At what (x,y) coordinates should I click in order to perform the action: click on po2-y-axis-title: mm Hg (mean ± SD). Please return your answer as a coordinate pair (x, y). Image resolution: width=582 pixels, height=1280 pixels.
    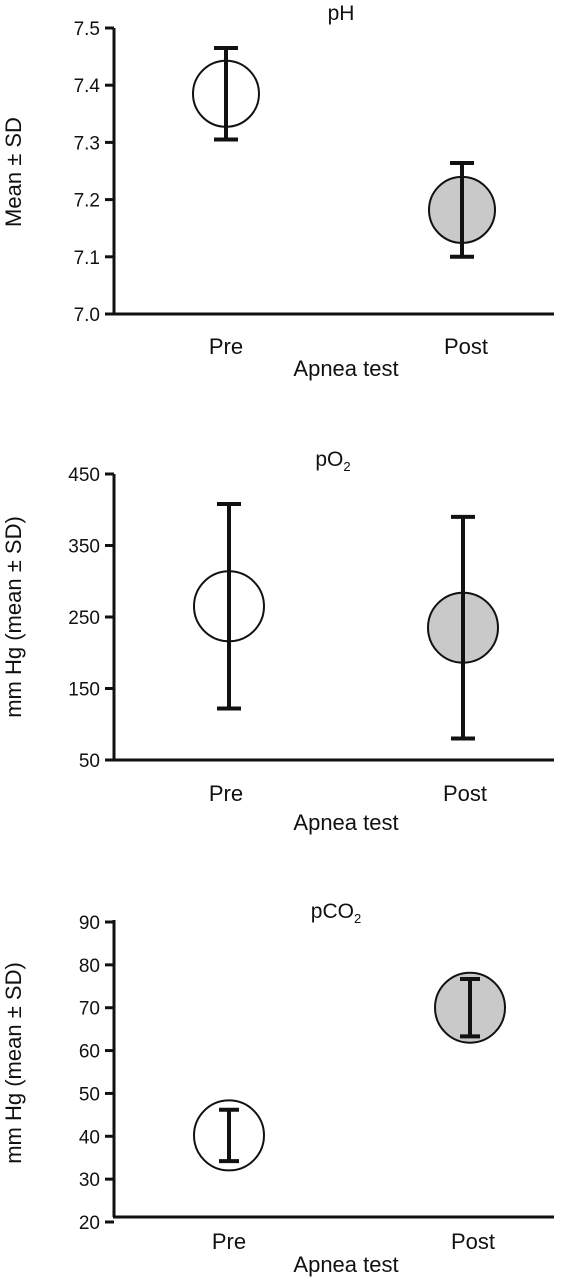
    Looking at the image, I should click on (13, 617).